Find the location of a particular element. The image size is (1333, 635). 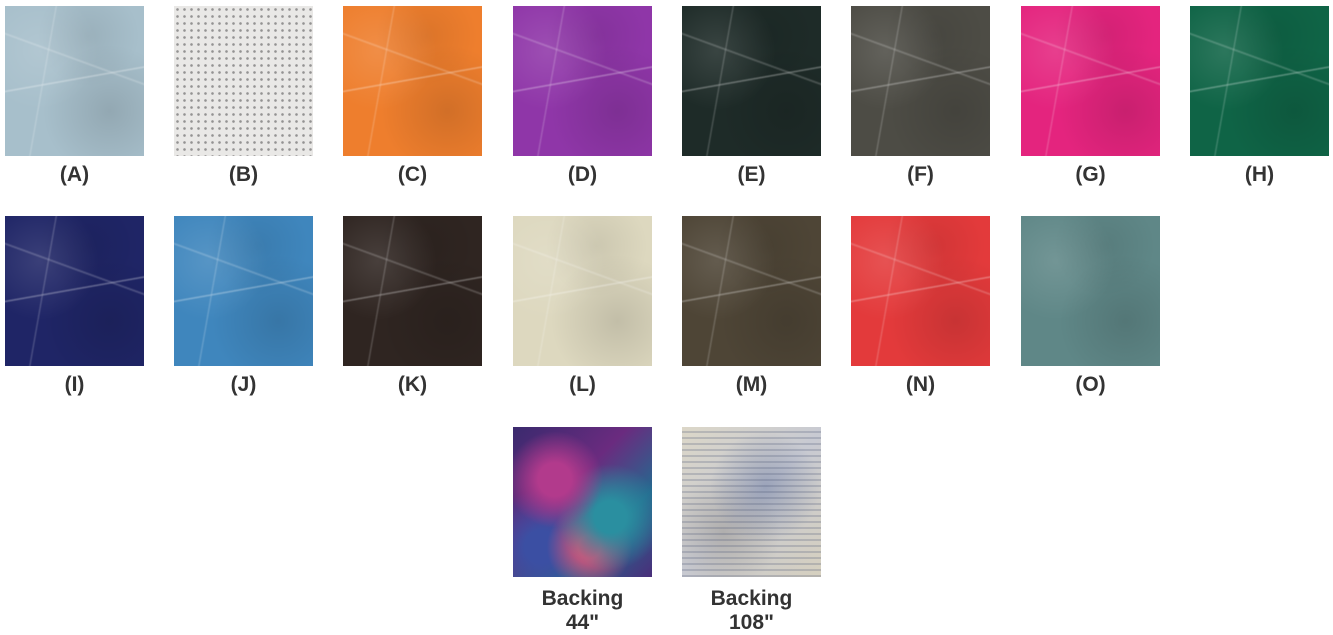

swatch-a-label: (A) is located at coordinates (74, 174).